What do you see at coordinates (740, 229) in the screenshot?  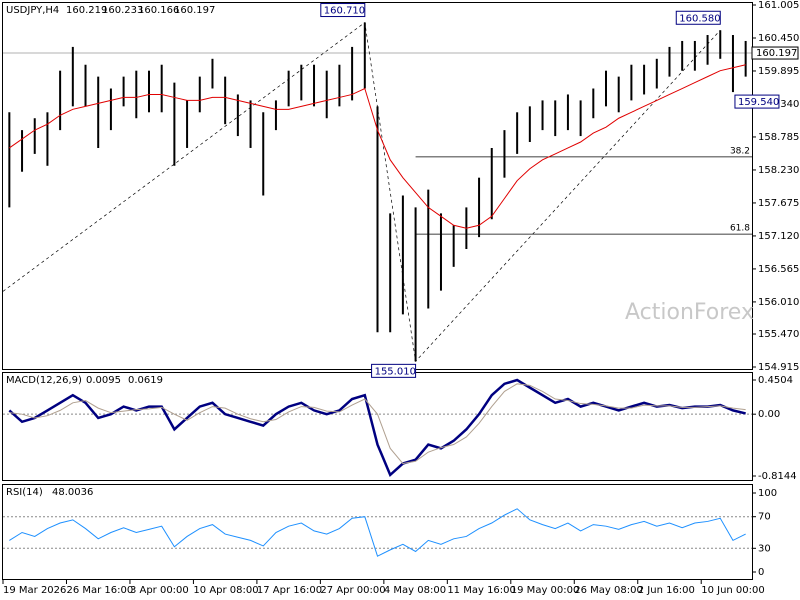 I see `fib-label: 61.8` at bounding box center [740, 229].